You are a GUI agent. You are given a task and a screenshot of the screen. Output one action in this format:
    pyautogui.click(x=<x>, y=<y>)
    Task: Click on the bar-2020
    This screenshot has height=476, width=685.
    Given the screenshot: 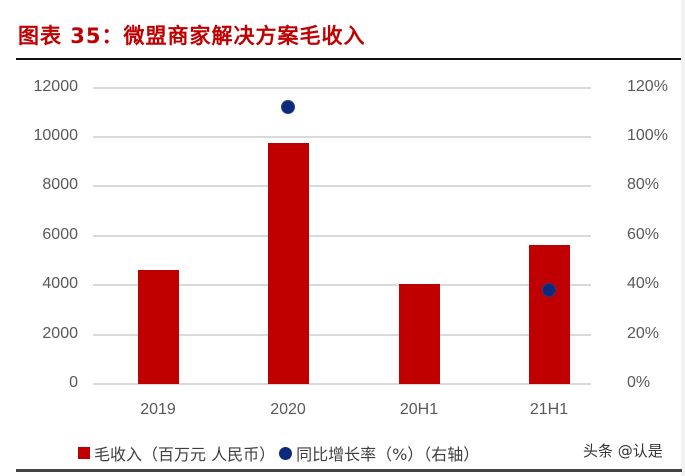 What is the action you would take?
    pyautogui.click(x=288, y=263)
    